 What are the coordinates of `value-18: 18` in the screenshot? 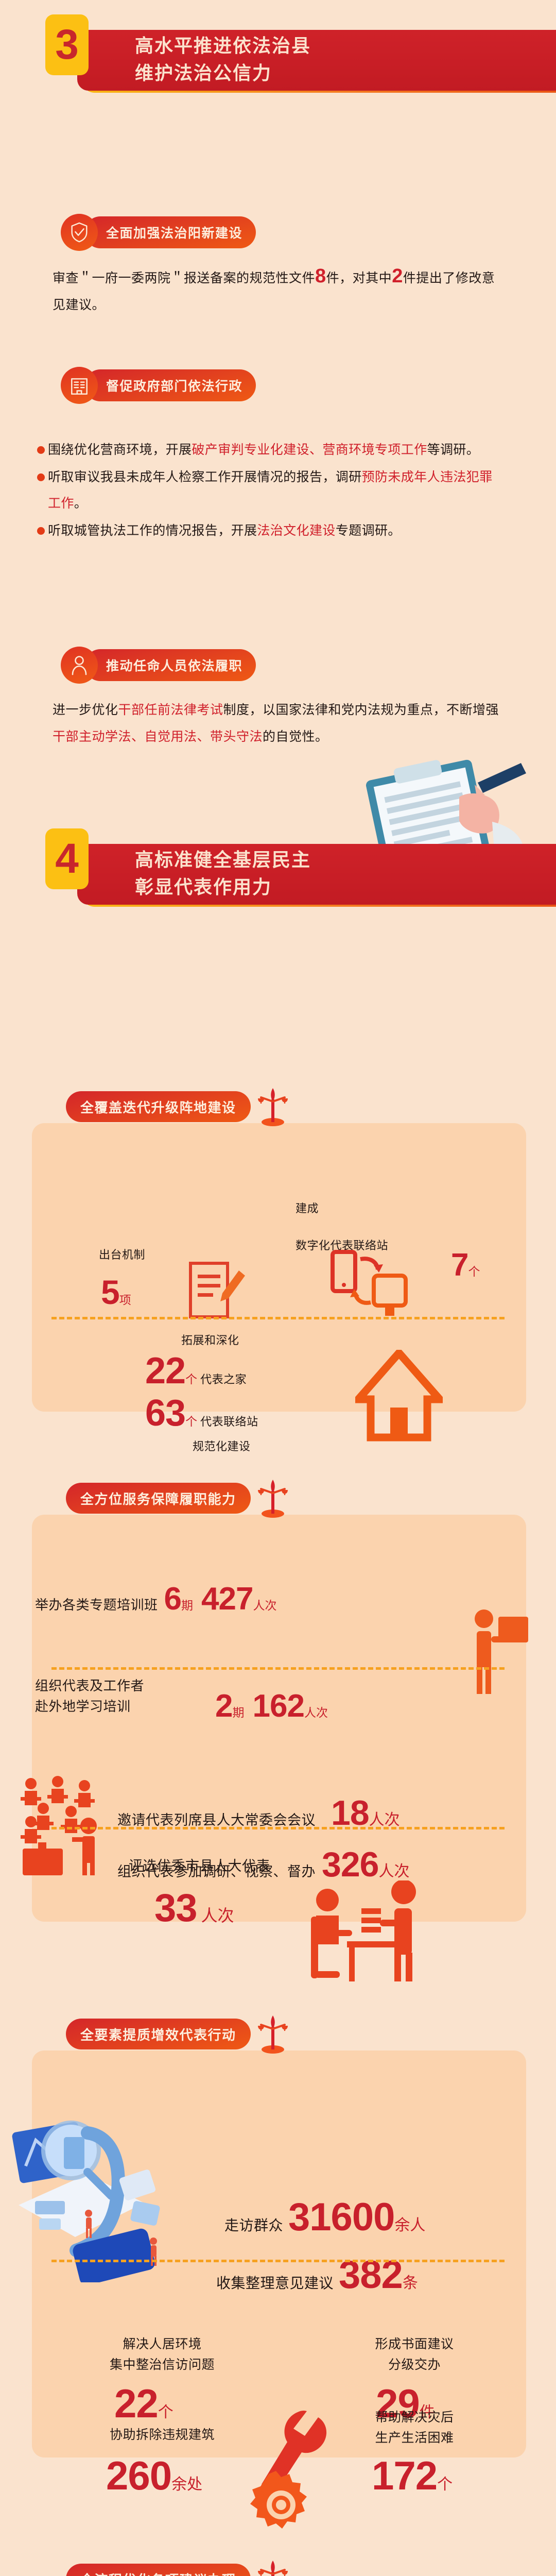 It's located at (350, 1813).